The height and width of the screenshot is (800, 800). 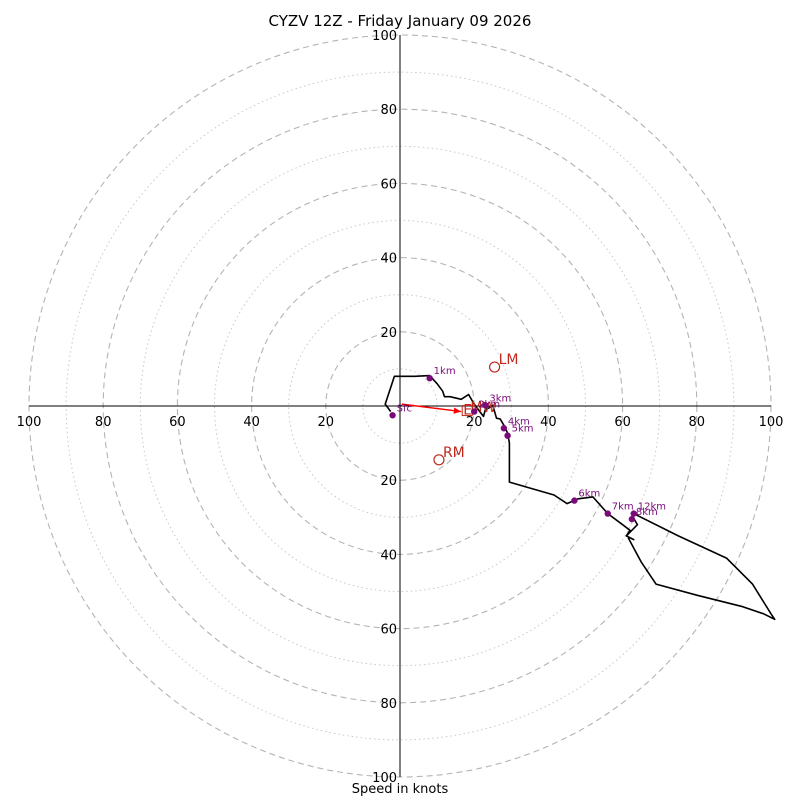 What do you see at coordinates (467, 411) in the screenshot?
I see `shear-vector-label: E` at bounding box center [467, 411].